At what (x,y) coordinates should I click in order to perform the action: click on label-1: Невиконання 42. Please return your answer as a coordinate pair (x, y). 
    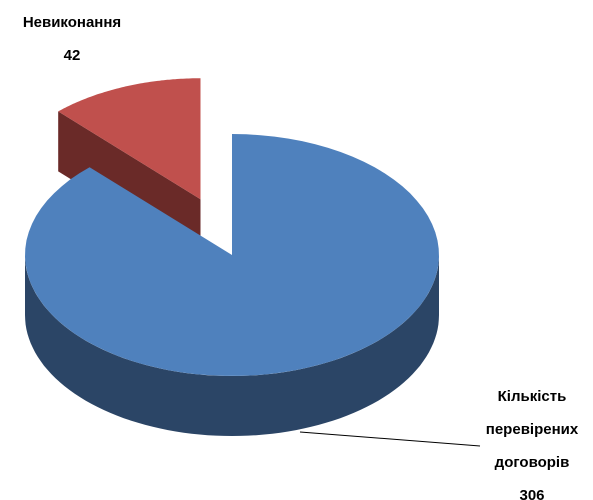
    Looking at the image, I should click on (72, 39).